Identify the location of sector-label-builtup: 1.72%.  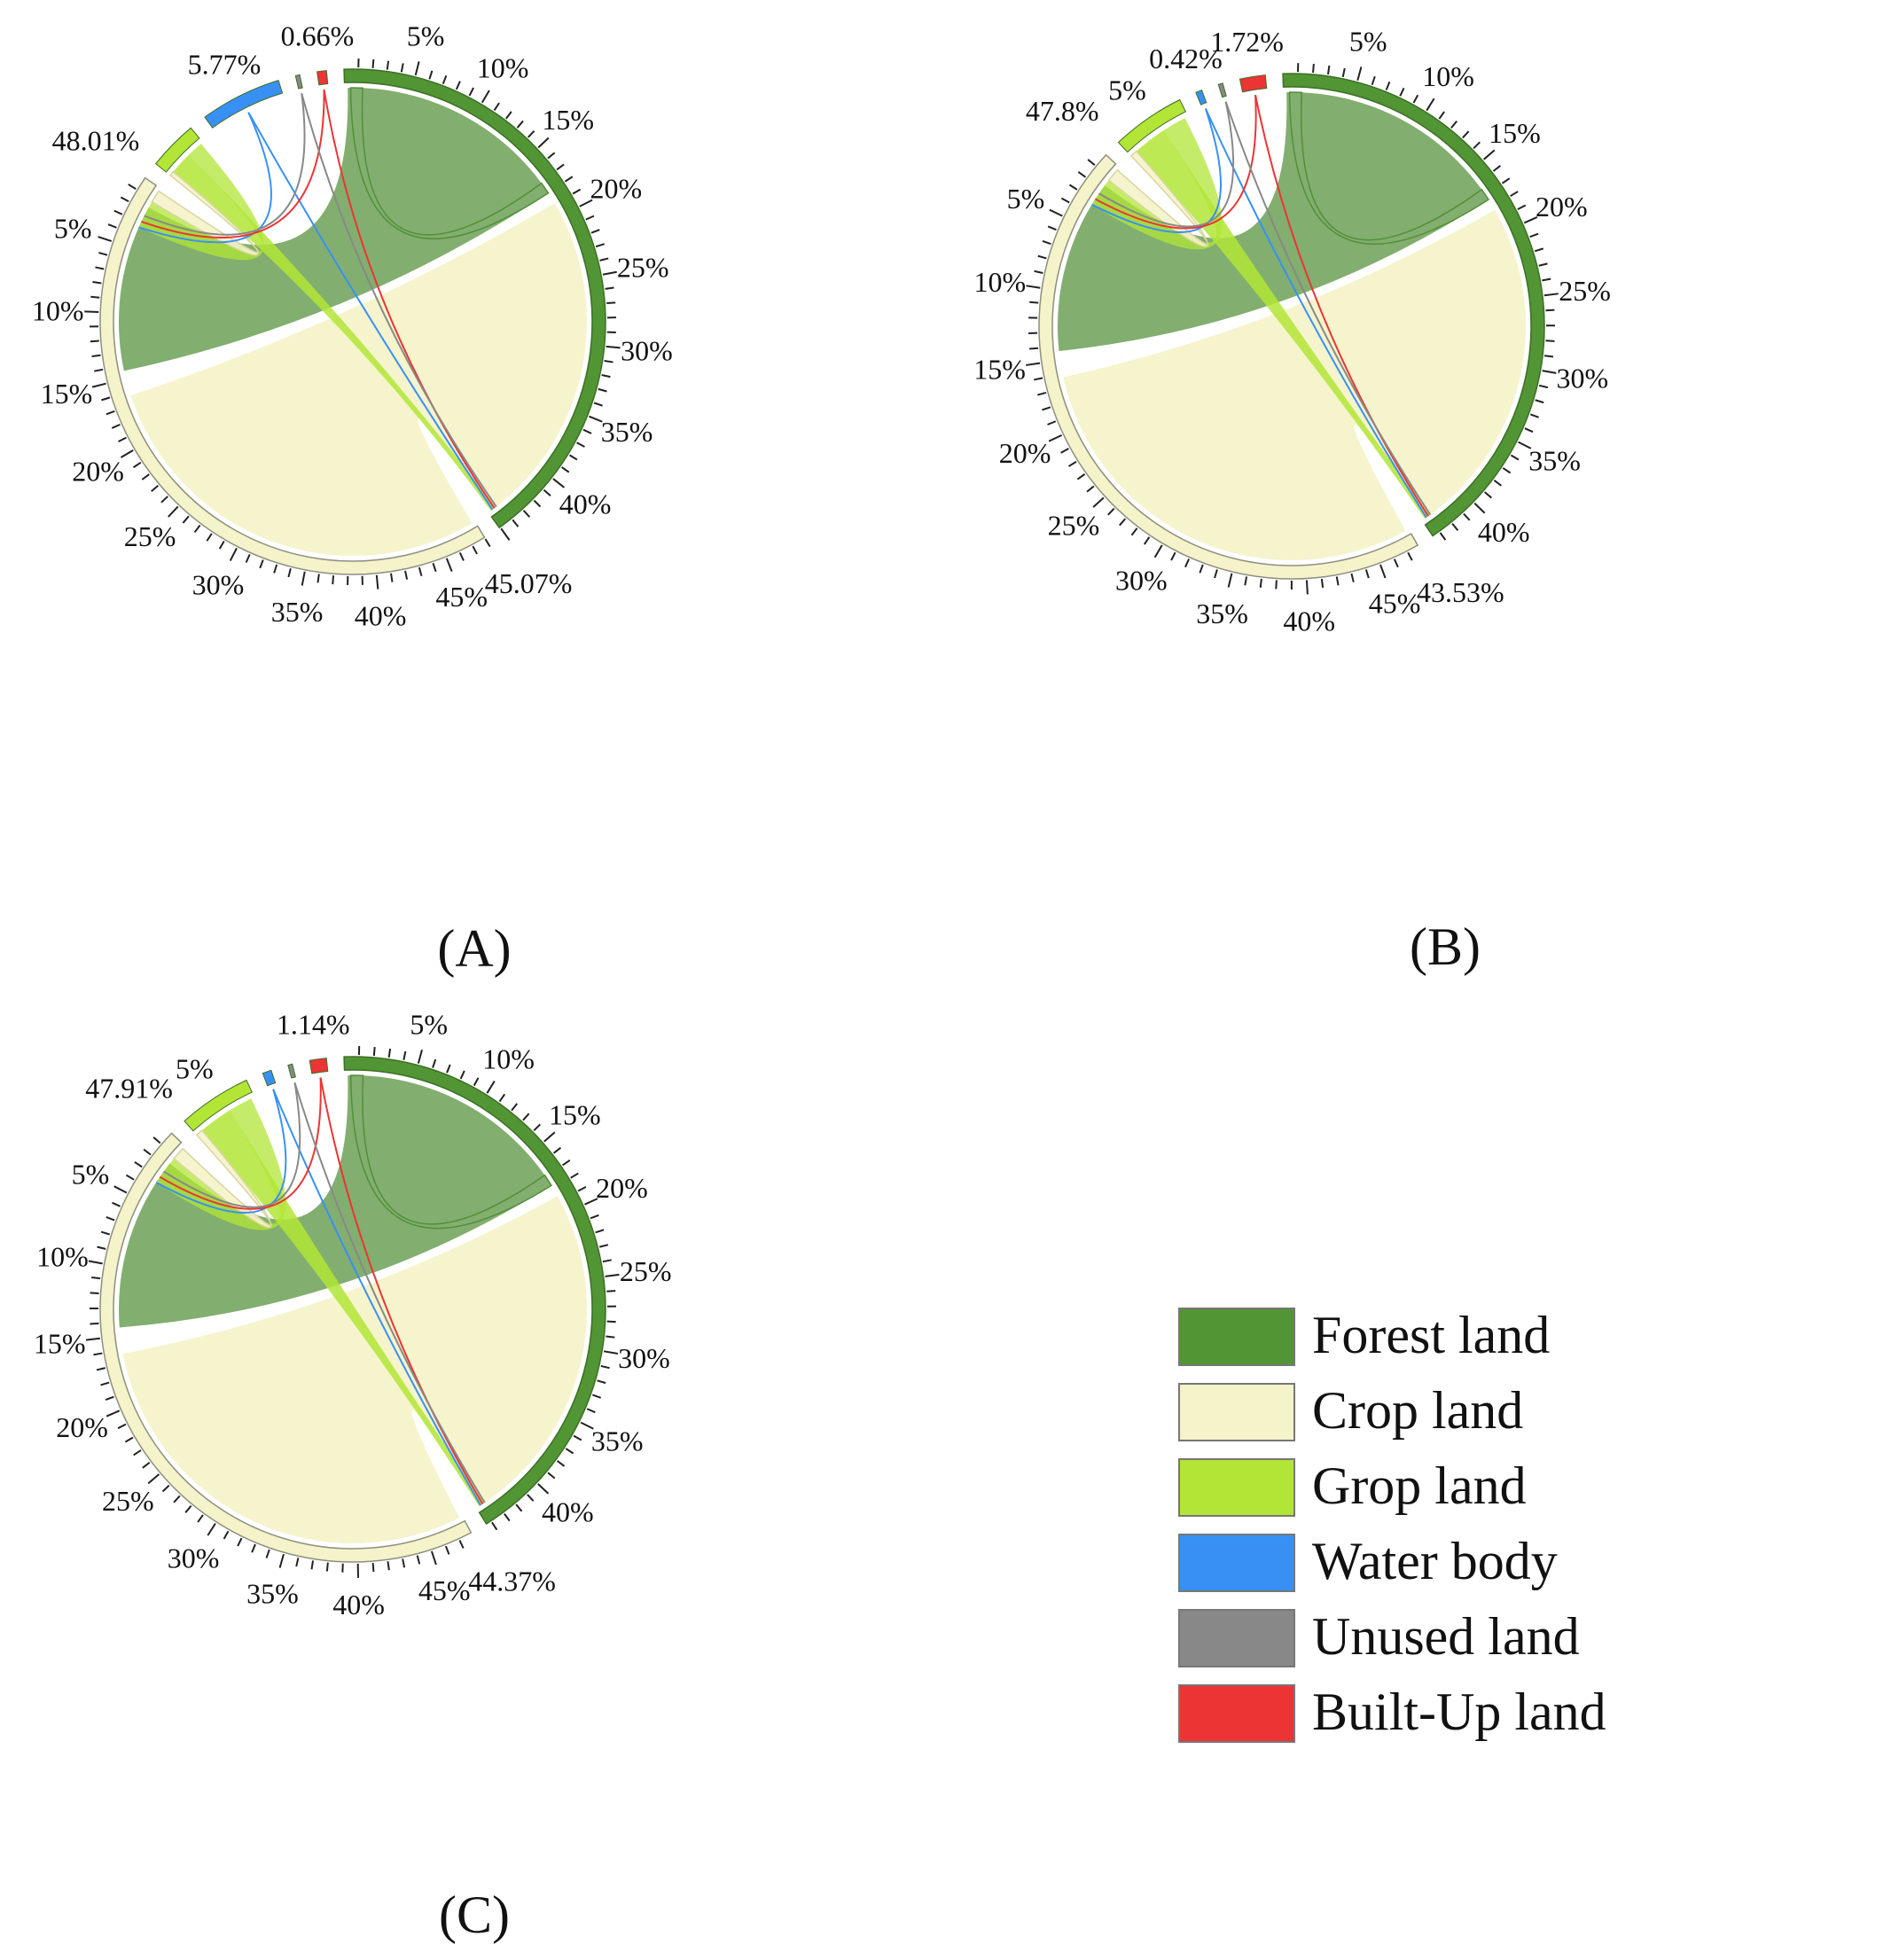
(1247, 42).